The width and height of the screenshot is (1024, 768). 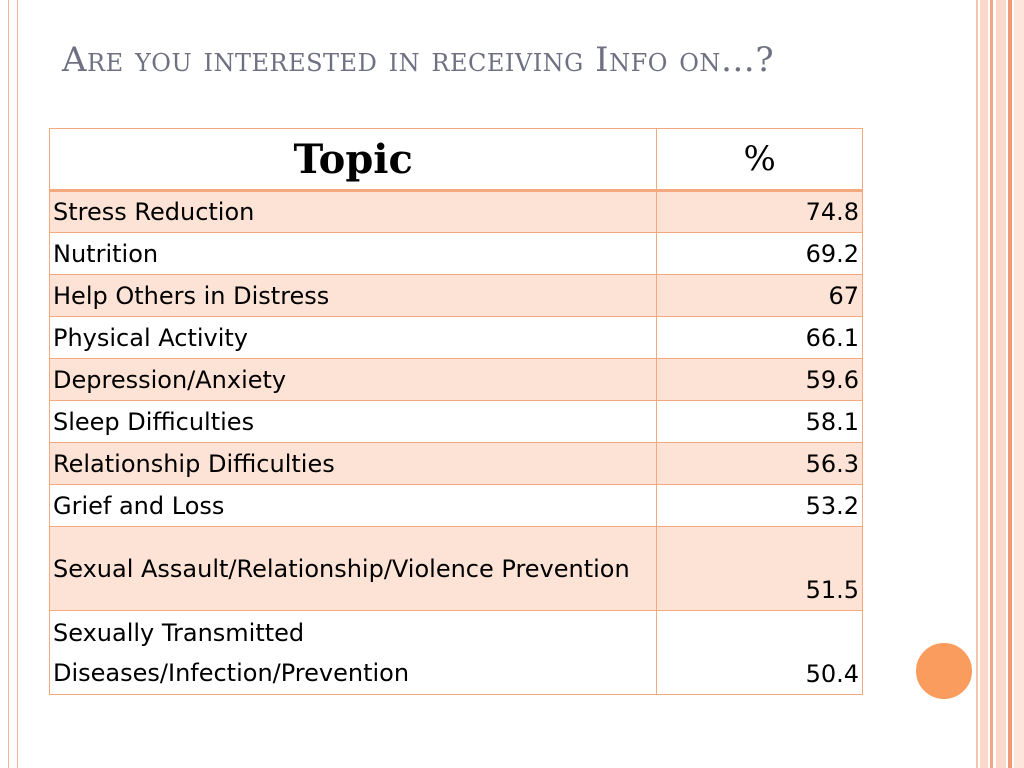 I want to click on table-row: Sleep Difficulties 58.1, so click(x=455, y=421).